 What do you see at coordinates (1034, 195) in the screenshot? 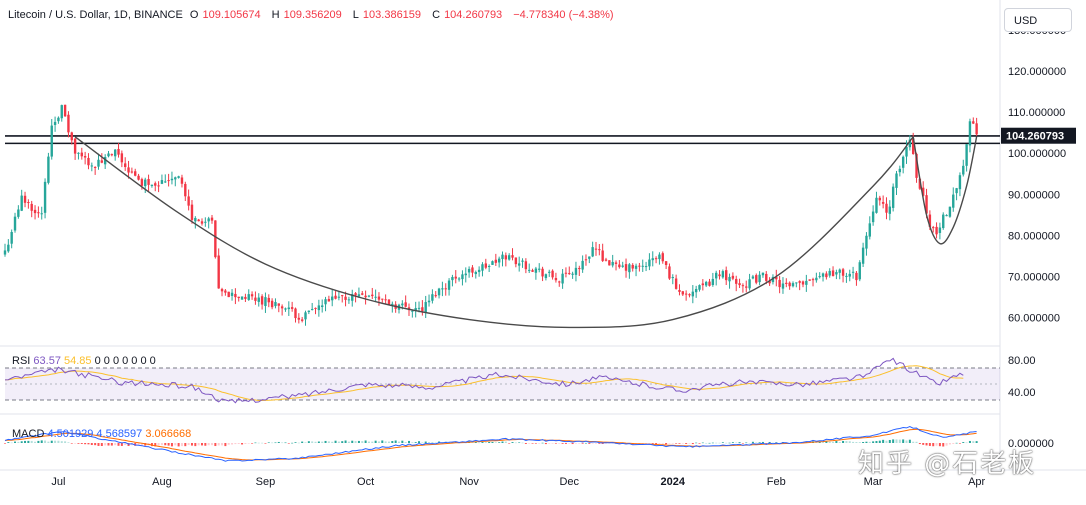
I see `price-tick-label: 90.000000` at bounding box center [1034, 195].